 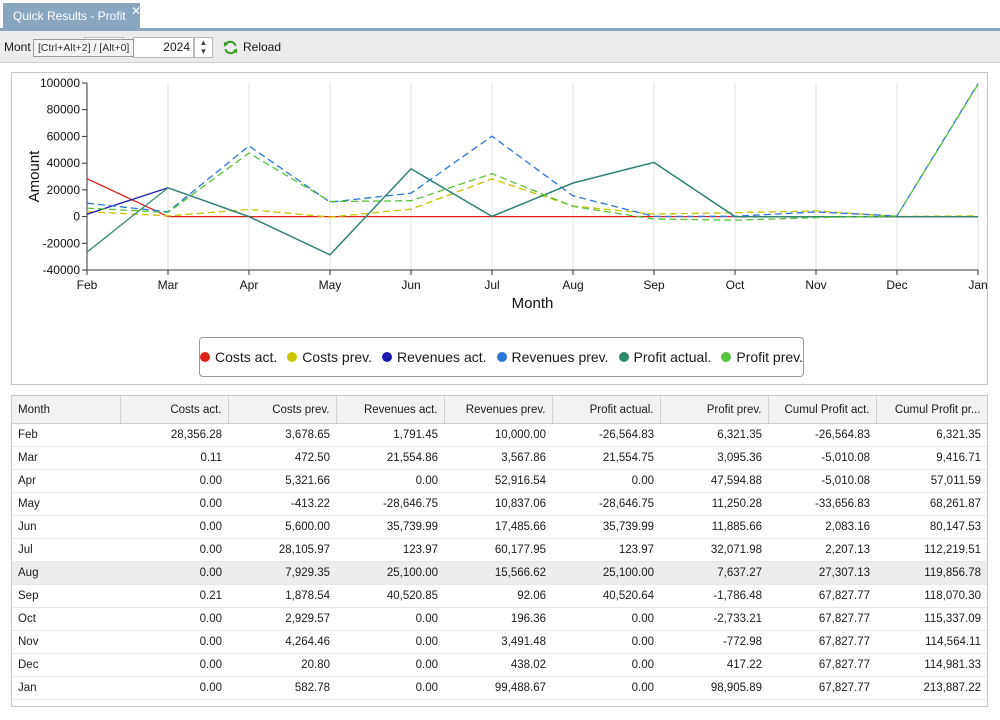 I want to click on year-spinner: ▲ ▼, so click(x=203, y=47).